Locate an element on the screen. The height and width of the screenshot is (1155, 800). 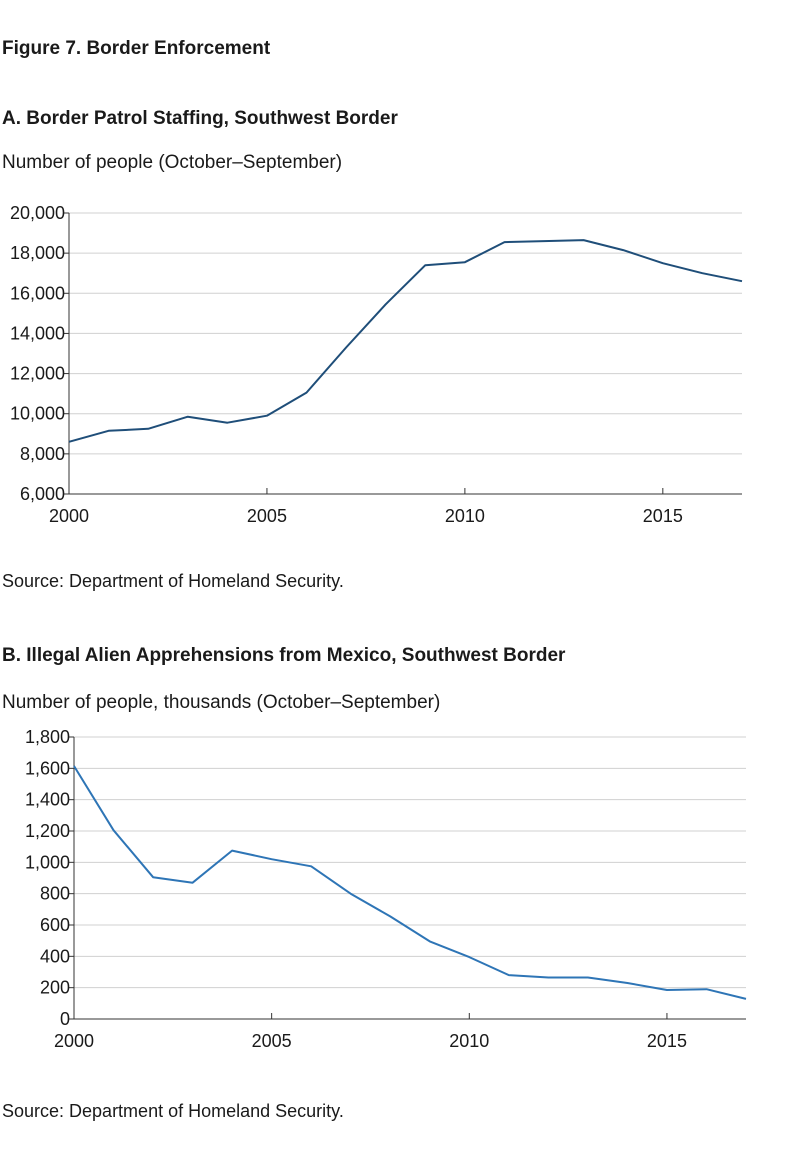
panel-a-x-tick-label: 2005 is located at coordinates (267, 516).